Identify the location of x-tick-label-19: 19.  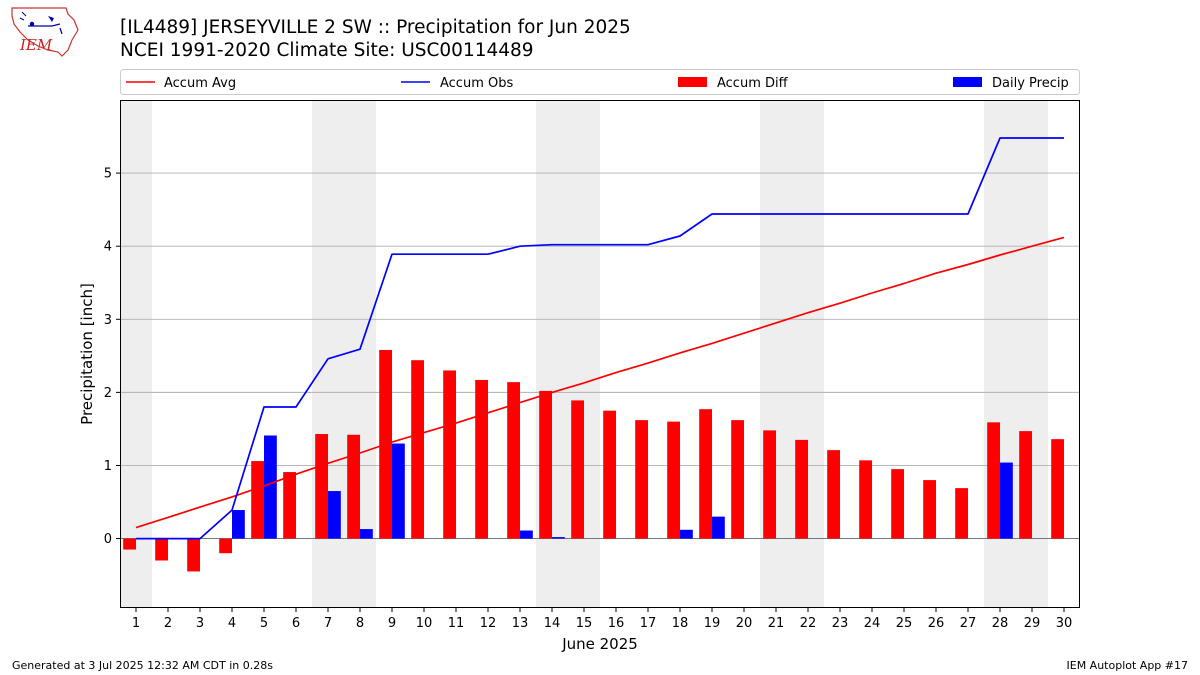
(712, 623).